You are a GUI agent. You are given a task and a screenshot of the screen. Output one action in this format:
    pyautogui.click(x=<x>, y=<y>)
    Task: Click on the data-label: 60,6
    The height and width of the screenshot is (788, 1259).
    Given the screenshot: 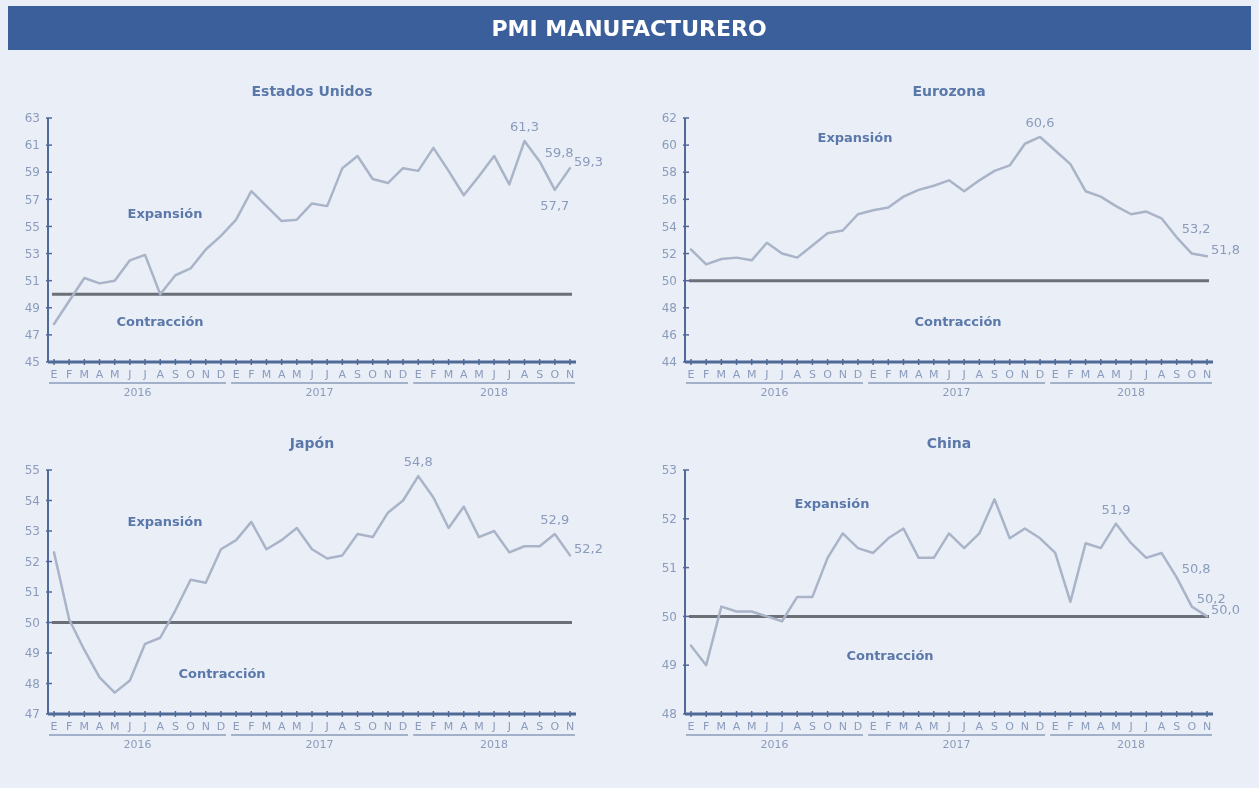 What is the action you would take?
    pyautogui.click(x=1040, y=122)
    